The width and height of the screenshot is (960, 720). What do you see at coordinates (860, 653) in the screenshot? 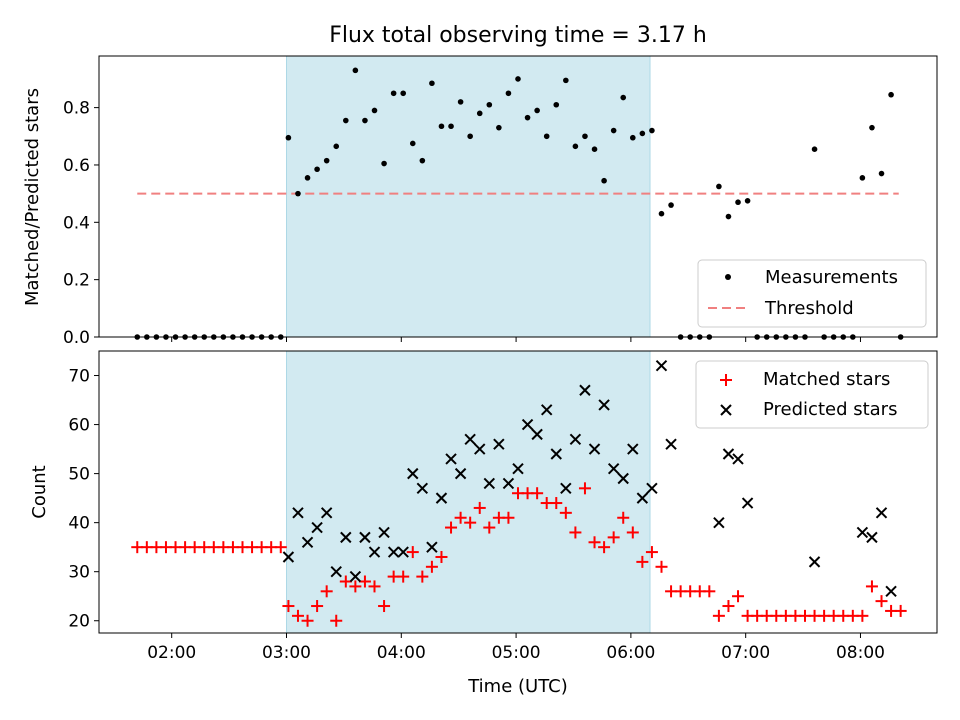
I see `x-tick-label: 08:00` at bounding box center [860, 653].